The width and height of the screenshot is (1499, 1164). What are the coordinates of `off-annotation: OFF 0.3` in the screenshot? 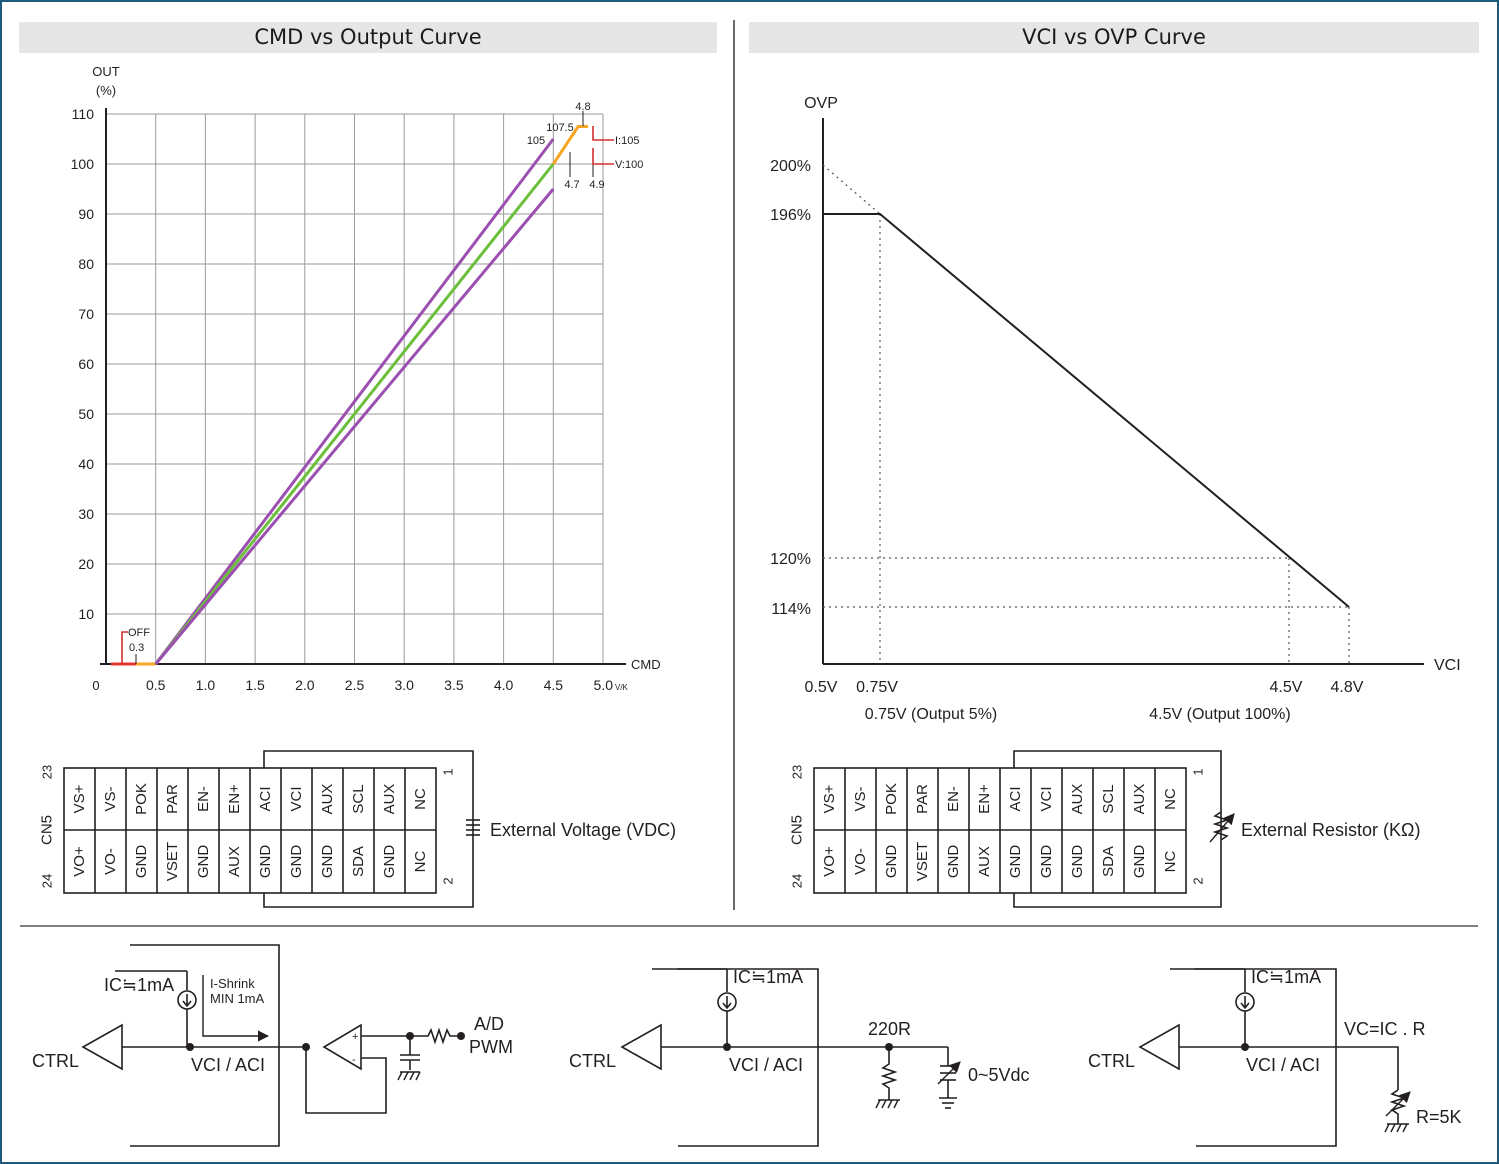 It's located at (136, 645).